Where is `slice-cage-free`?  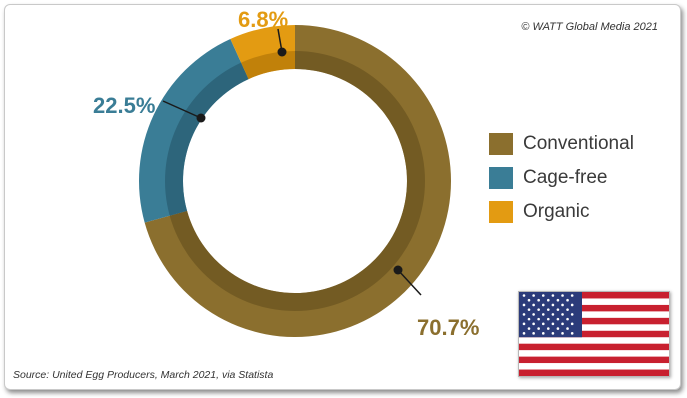 slice-cage-free is located at coordinates (194, 131).